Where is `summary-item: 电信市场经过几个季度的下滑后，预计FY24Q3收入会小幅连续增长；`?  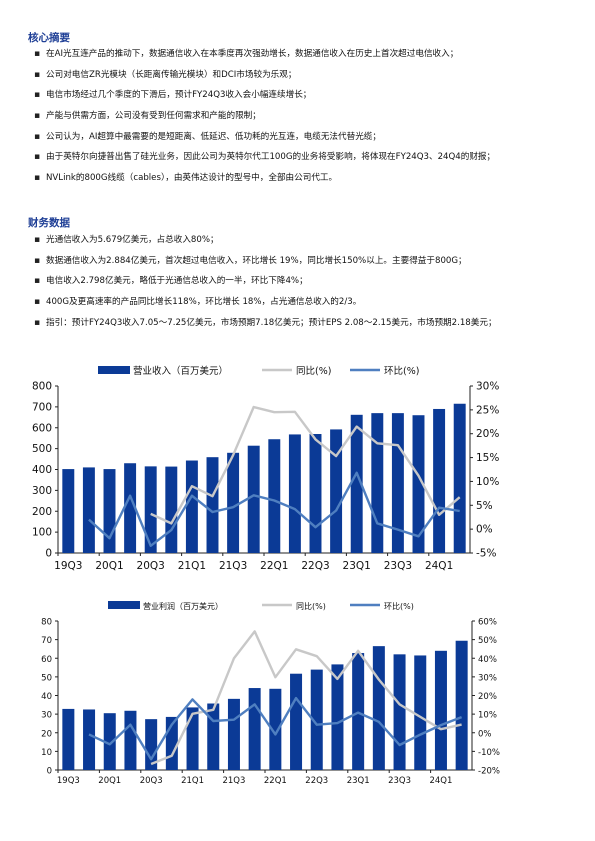
summary-item: 电信市场经过几个季度的下滑后，预计FY24Q3收入会小幅连续增长； is located at coordinates (301, 95).